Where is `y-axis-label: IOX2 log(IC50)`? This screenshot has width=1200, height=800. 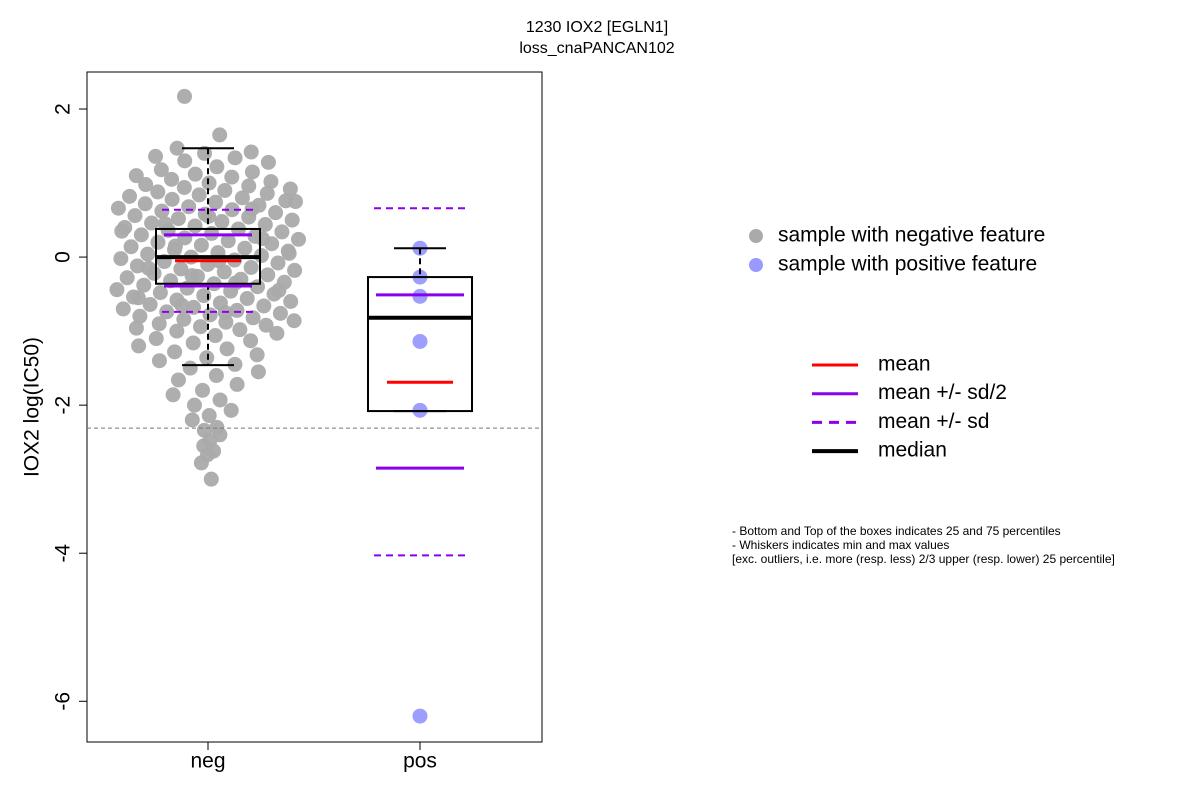
y-axis-label: IOX2 log(IC50) is located at coordinates (32, 407).